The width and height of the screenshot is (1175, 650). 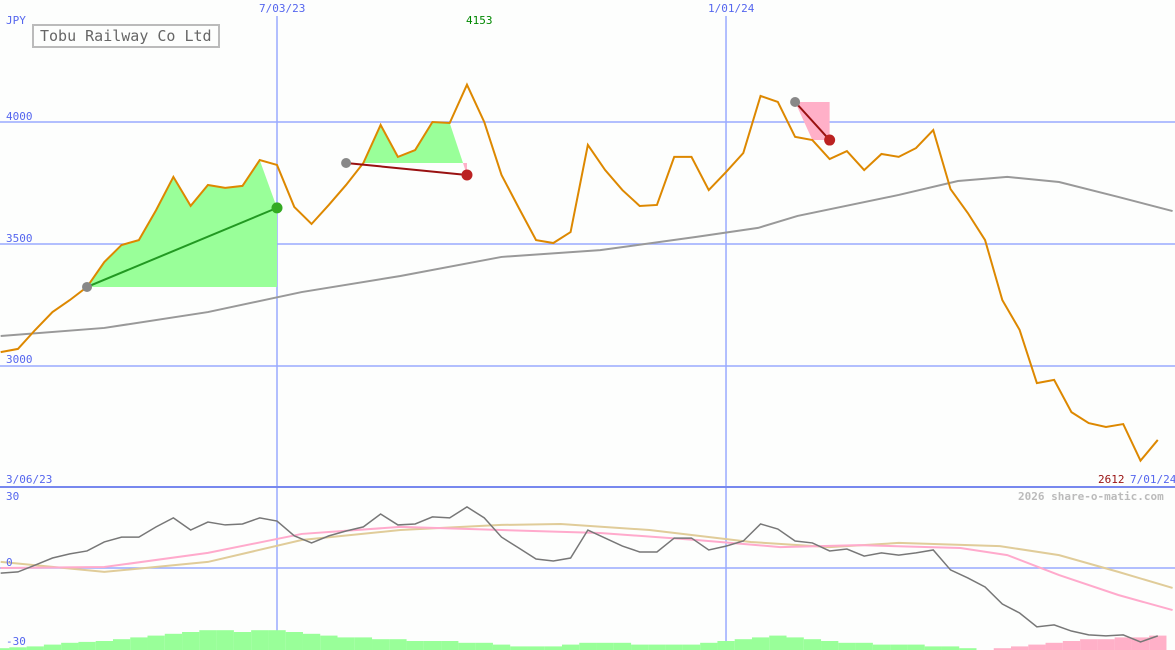 I want to click on x-tick-label: 7/03/23, so click(x=282, y=8).